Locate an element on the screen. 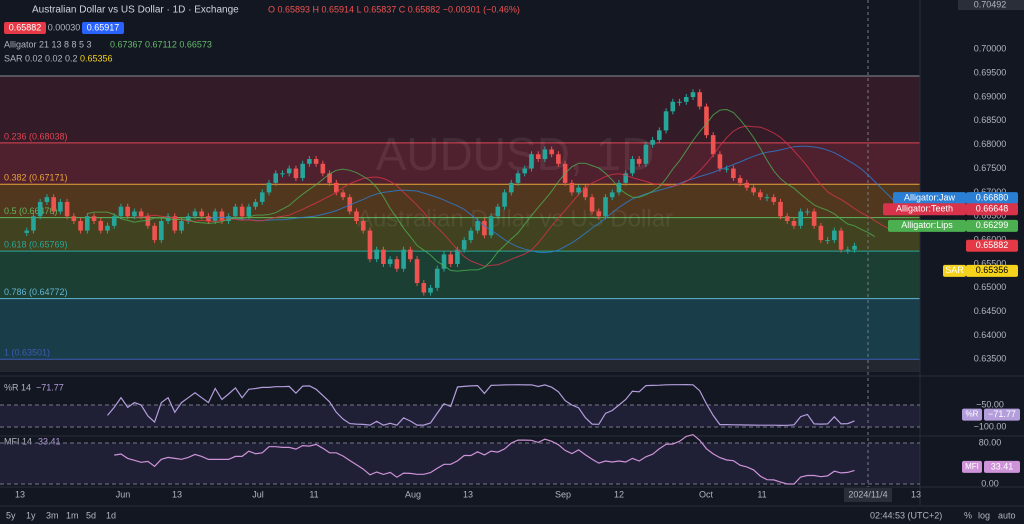  buy-box is located at coordinates (103, 28).